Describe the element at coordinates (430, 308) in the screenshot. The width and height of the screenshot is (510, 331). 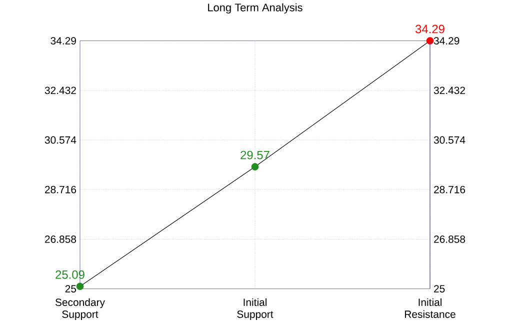
I see `x-tick-label: Initial Resistance` at that location.